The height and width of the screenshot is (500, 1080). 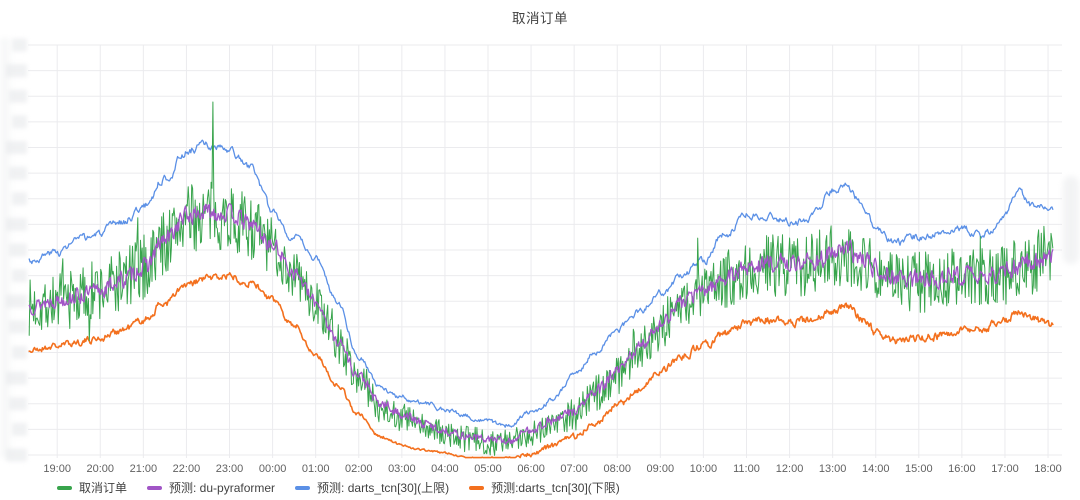 I want to click on x-axis-tick-label: 20:00, so click(x=101, y=469).